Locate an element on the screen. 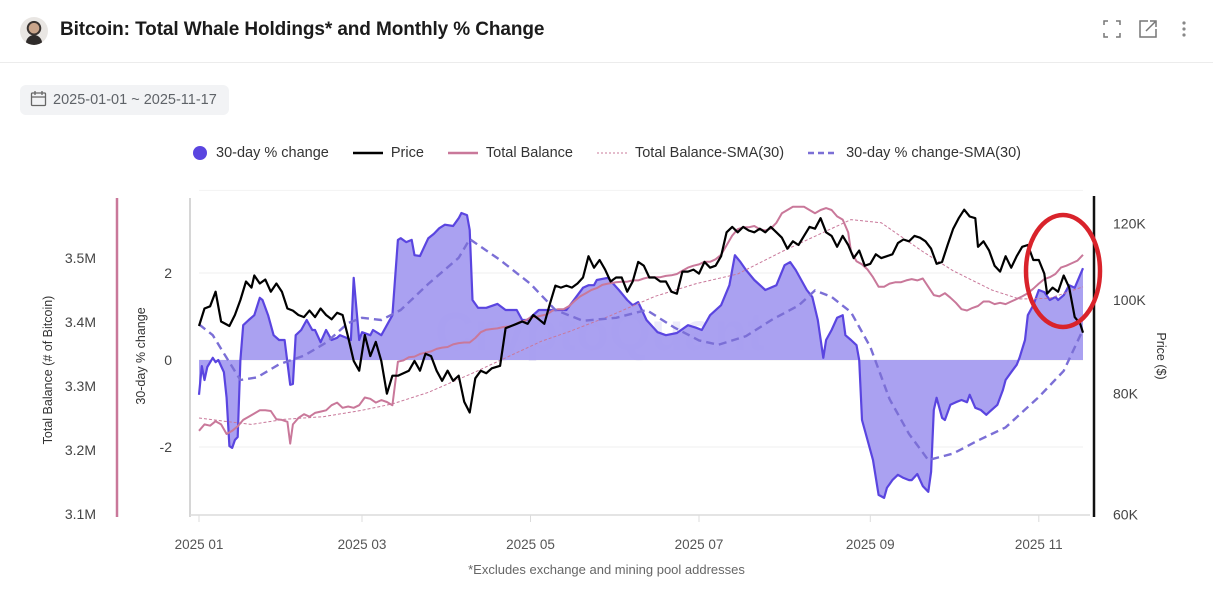  legend-label: Price is located at coordinates (407, 153).